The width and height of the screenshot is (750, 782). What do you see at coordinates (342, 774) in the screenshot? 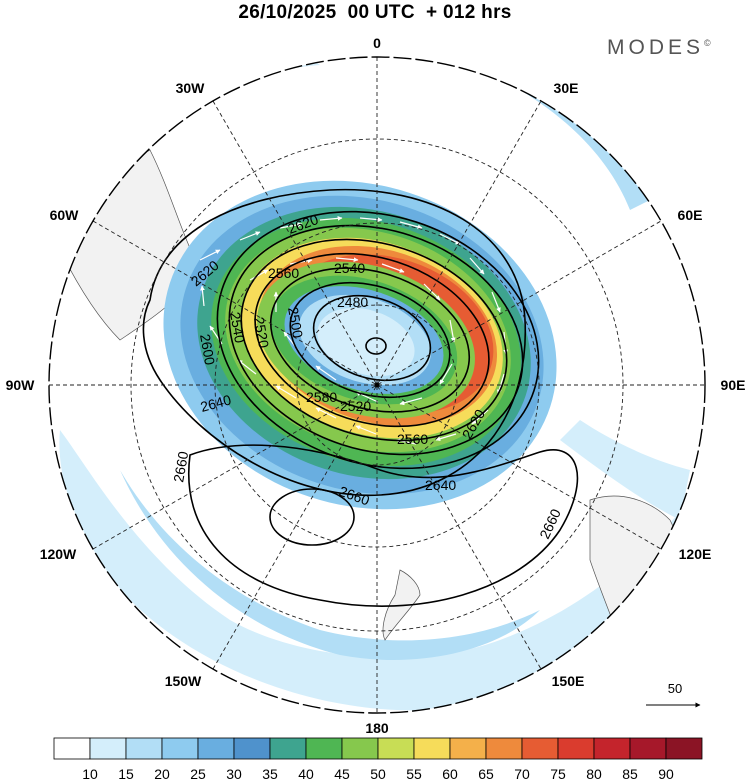
I see `colorbar-tick-label: 45` at bounding box center [342, 774].